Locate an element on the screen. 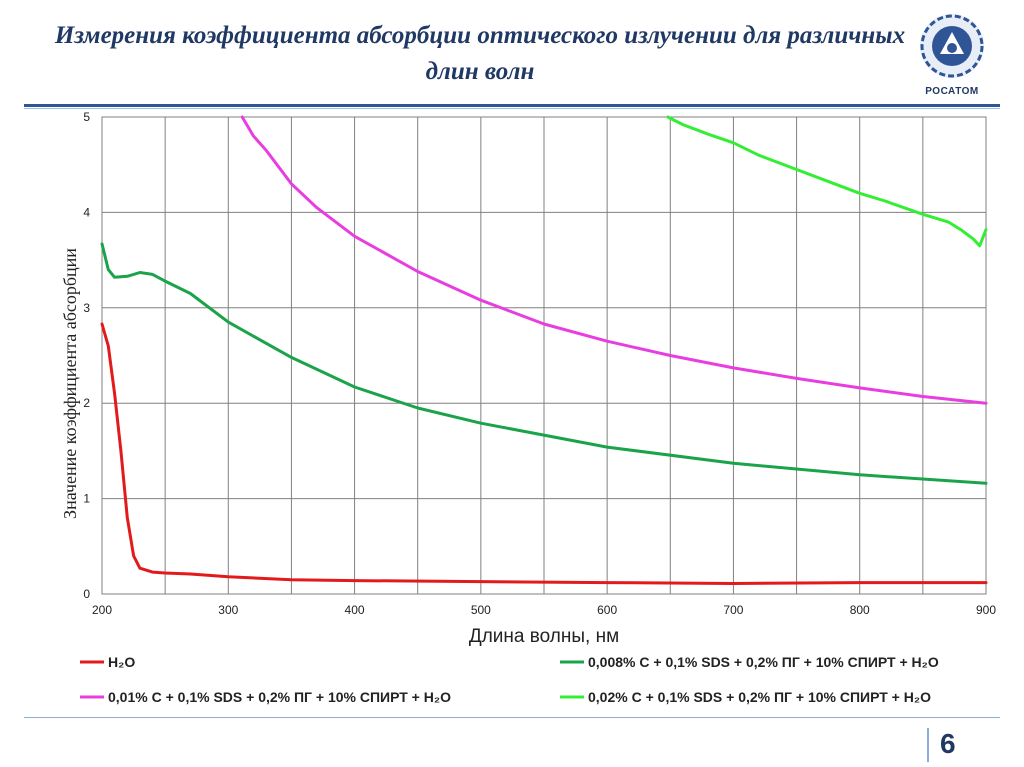  x-tick-label: 300 is located at coordinates (228, 610).